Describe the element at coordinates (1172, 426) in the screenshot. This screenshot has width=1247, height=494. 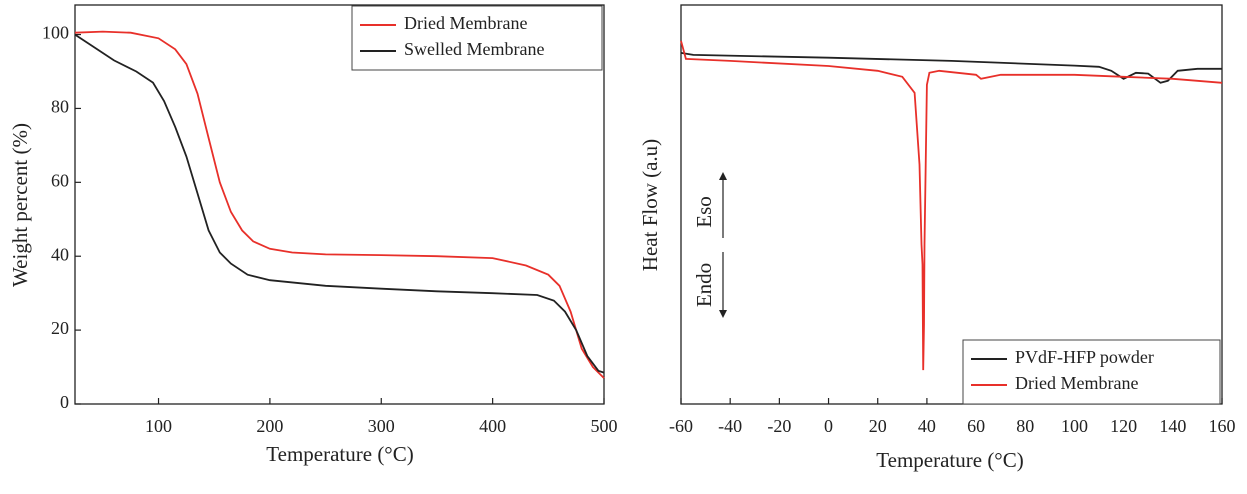
I see `x-tick-label: 140` at that location.